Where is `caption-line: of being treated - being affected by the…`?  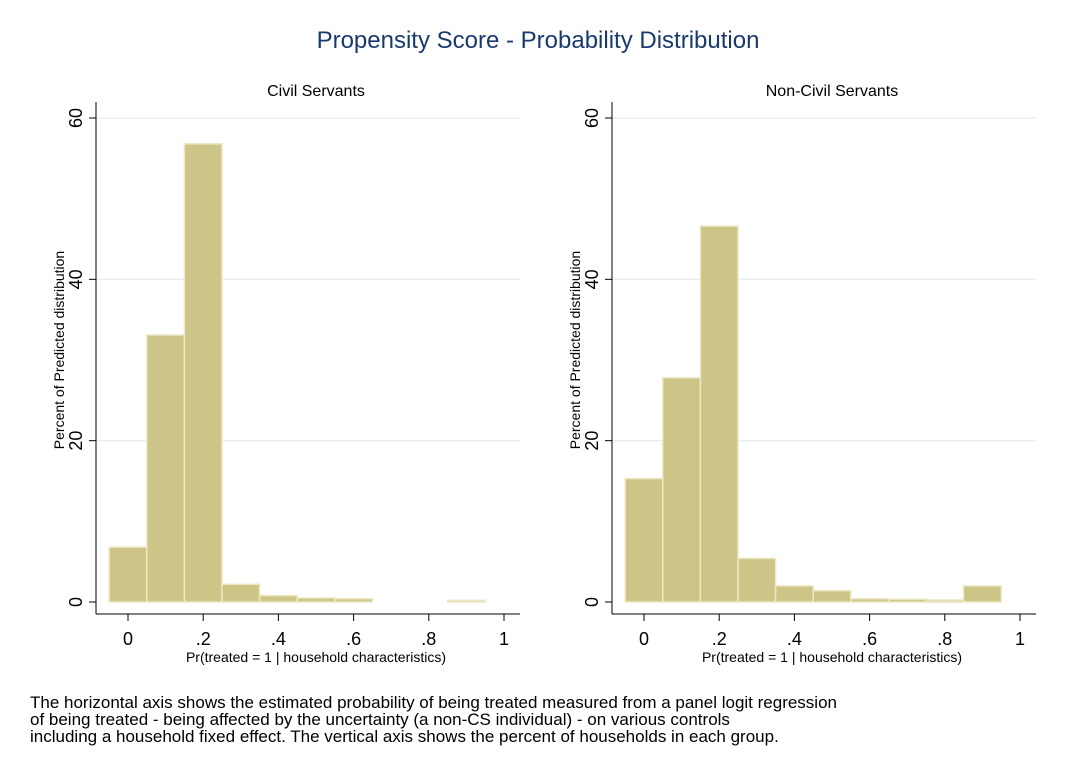 caption-line: of being treated - being affected by the… is located at coordinates (380, 719).